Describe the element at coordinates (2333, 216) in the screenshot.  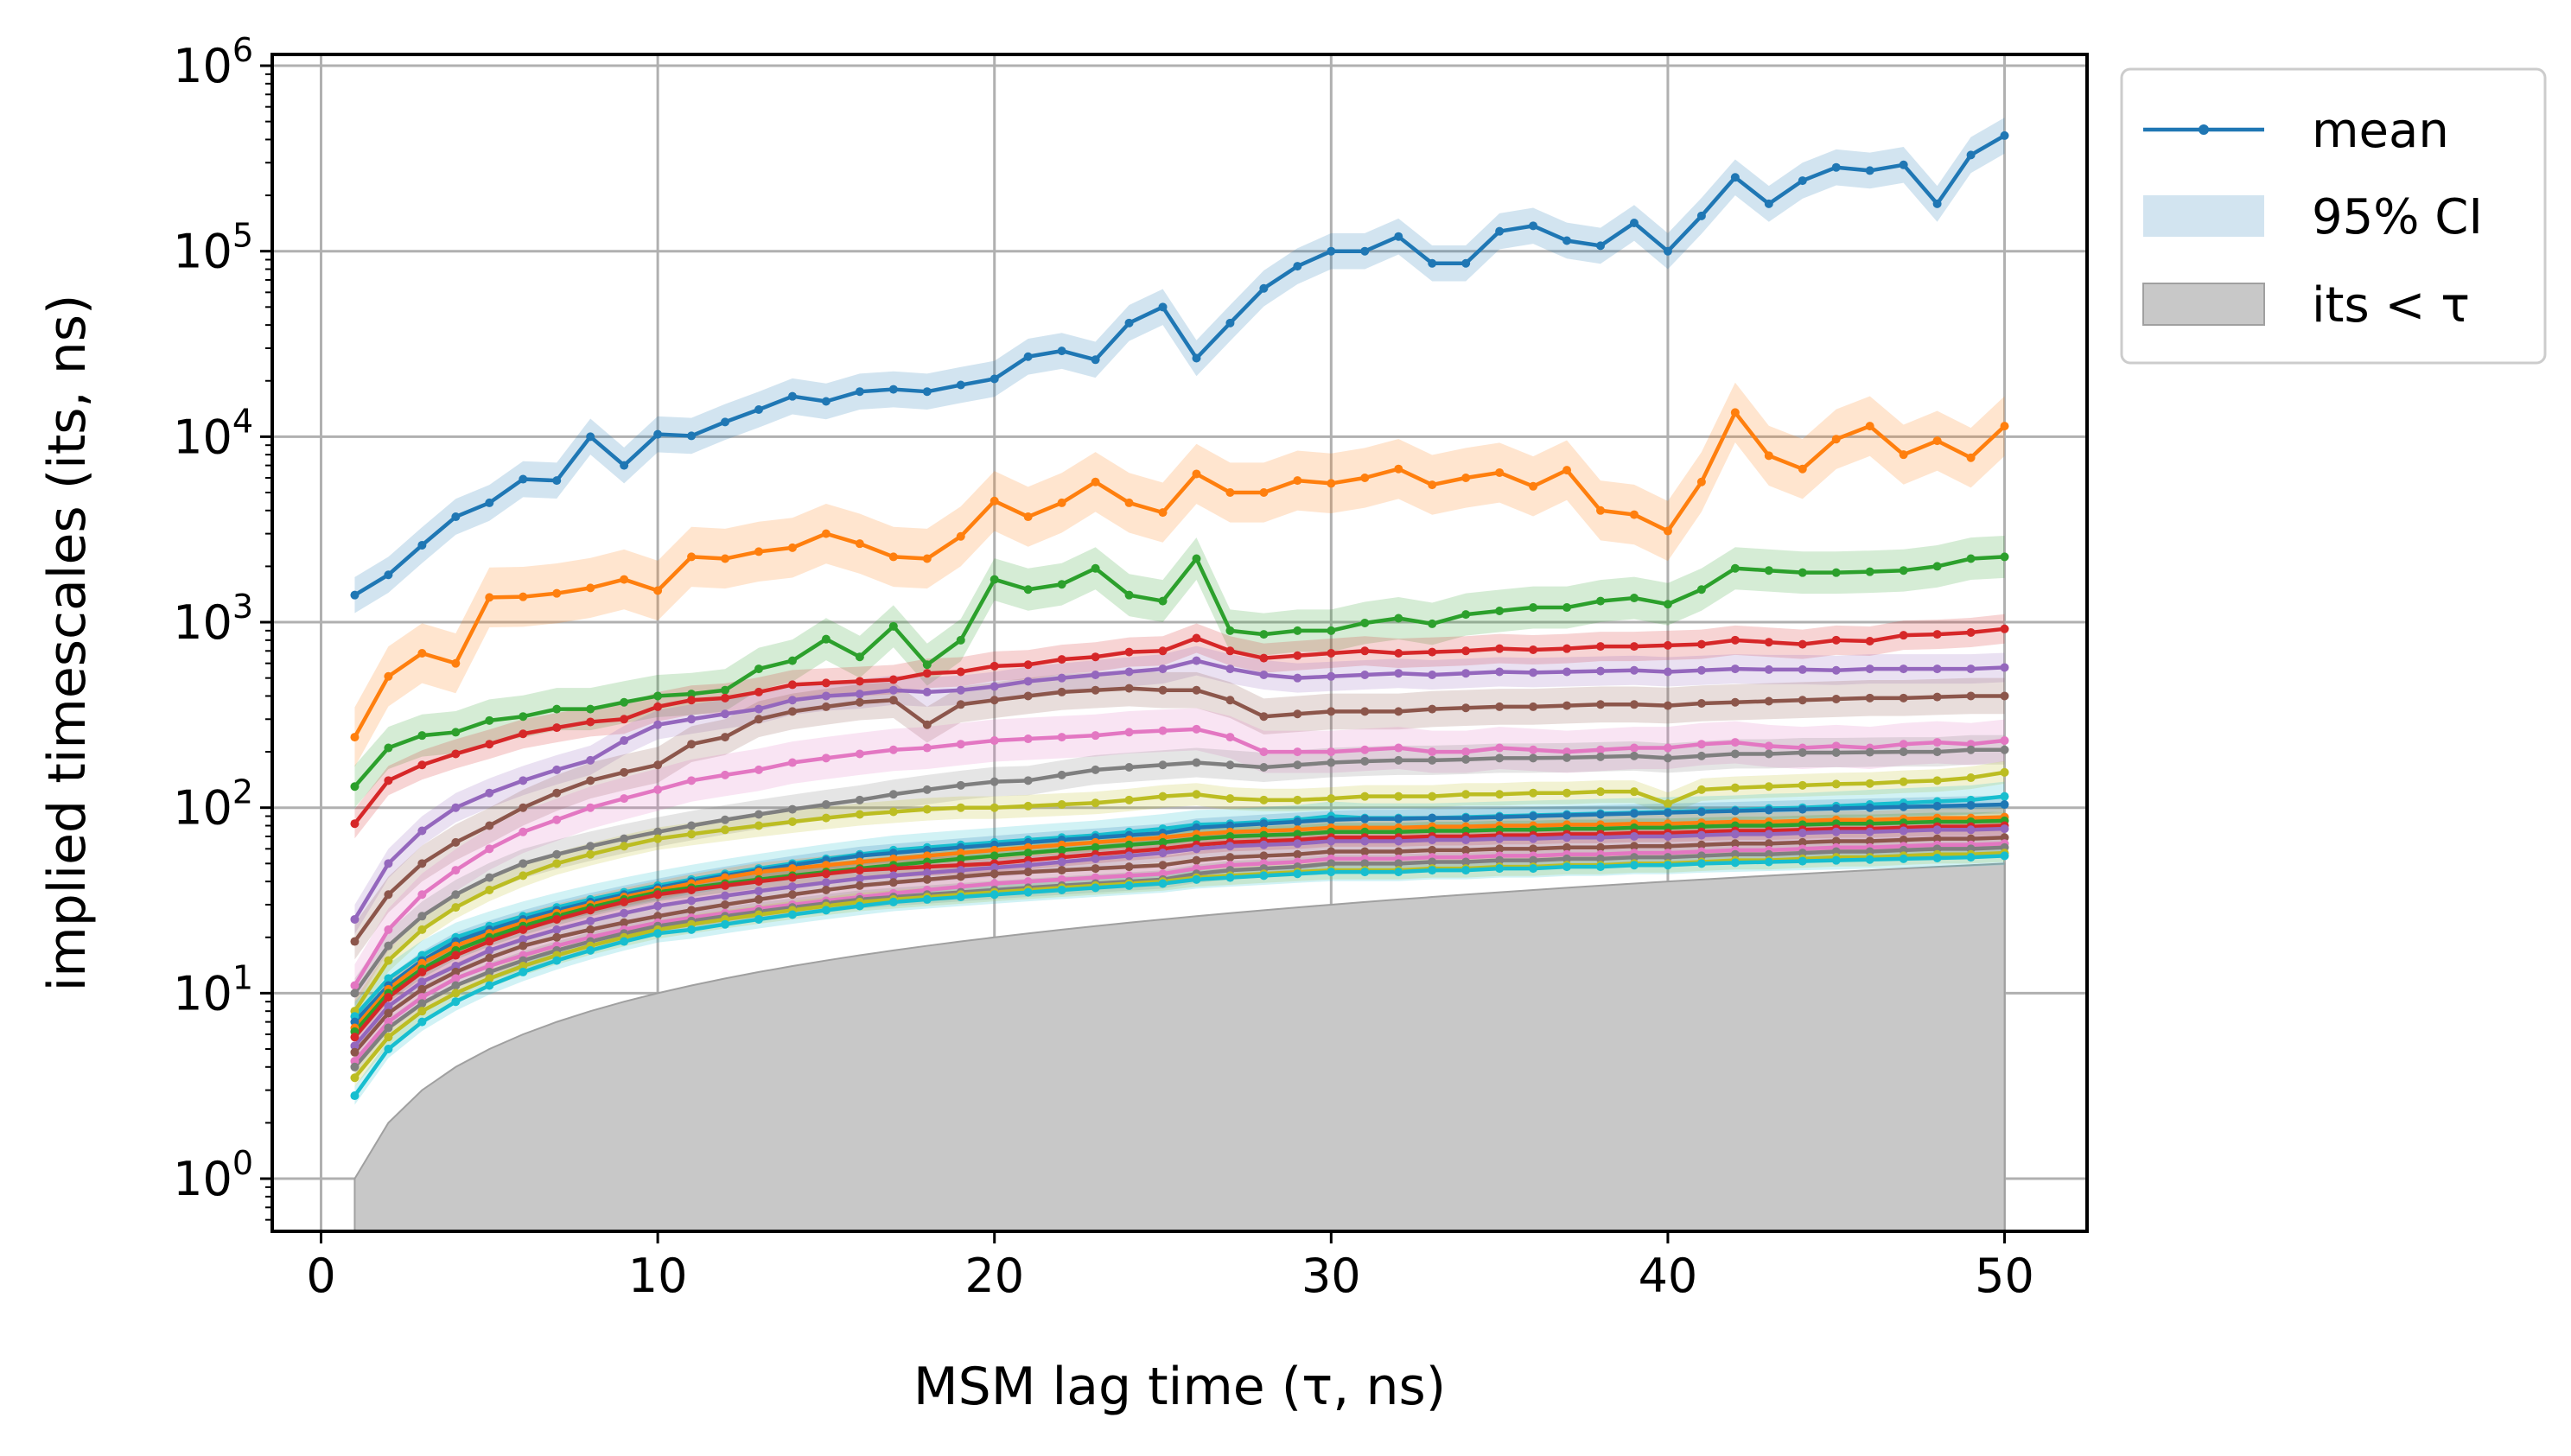
I see `legend: mean 95% CI its < τ` at that location.